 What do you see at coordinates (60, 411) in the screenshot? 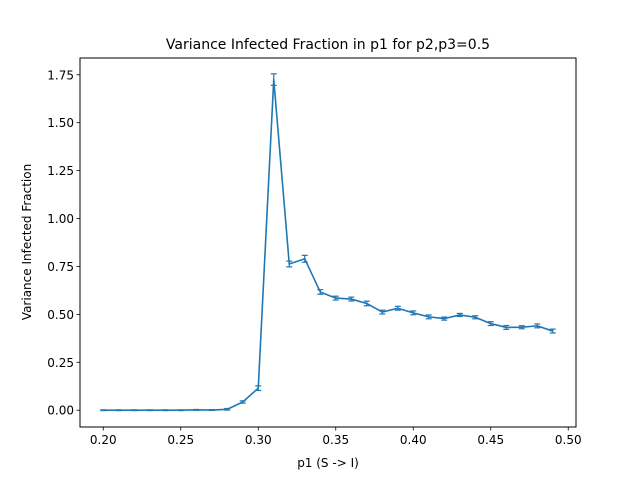
I see `y-tick-label: 0.00` at bounding box center [60, 411].